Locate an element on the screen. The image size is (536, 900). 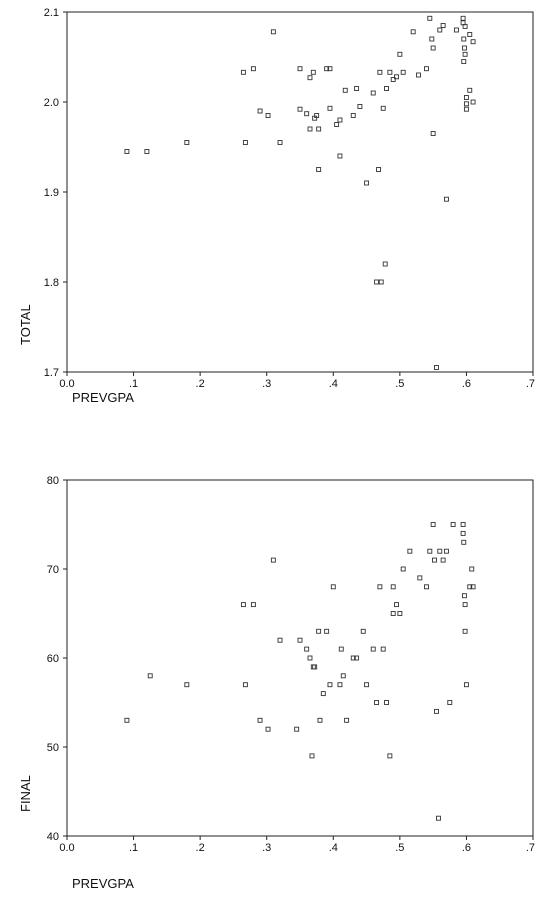
y-tick-label: 60 is located at coordinates (53, 659).